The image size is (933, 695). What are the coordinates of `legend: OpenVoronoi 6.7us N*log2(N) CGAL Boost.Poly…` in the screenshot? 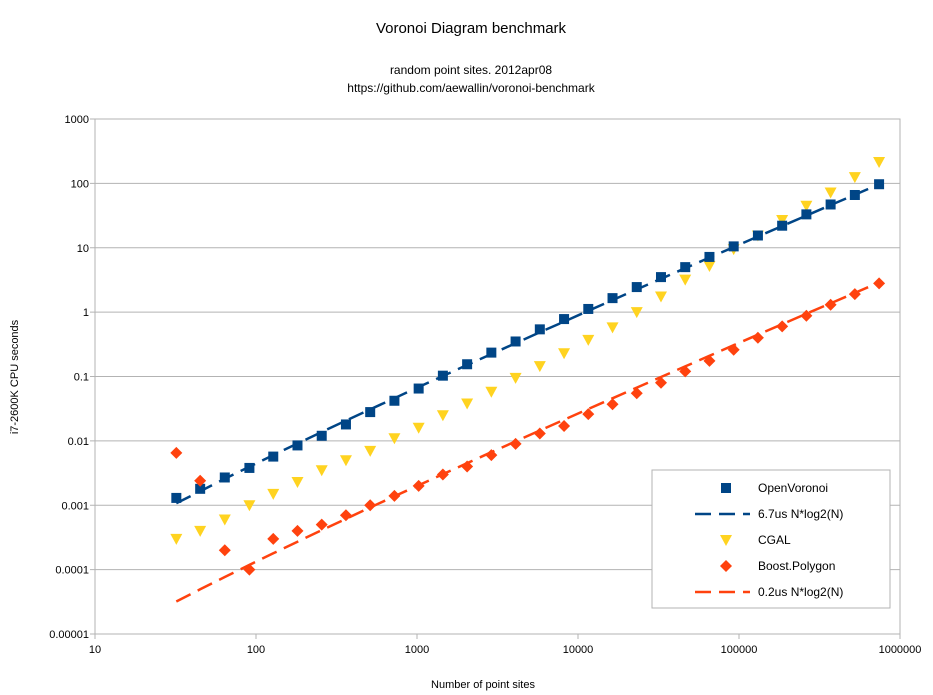 It's located at (771, 539).